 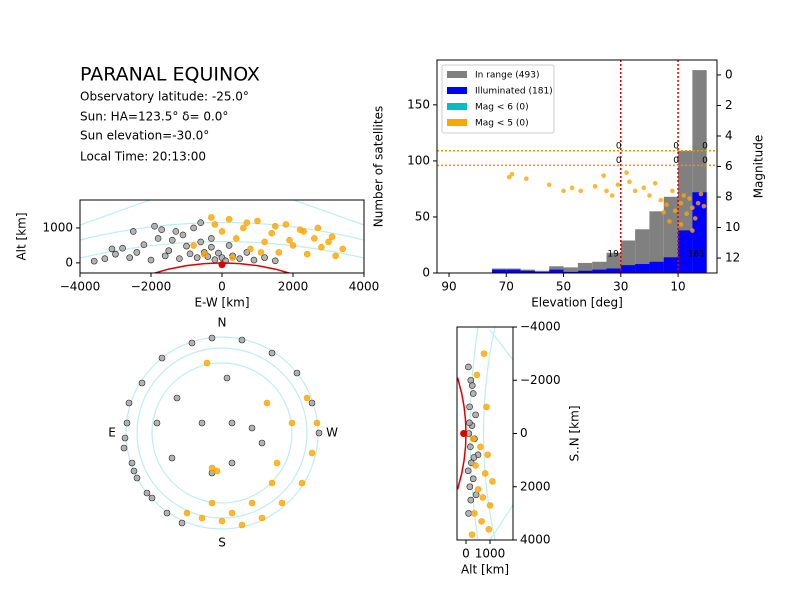 I want to click on x-tick-label: 1000, so click(x=490, y=554).